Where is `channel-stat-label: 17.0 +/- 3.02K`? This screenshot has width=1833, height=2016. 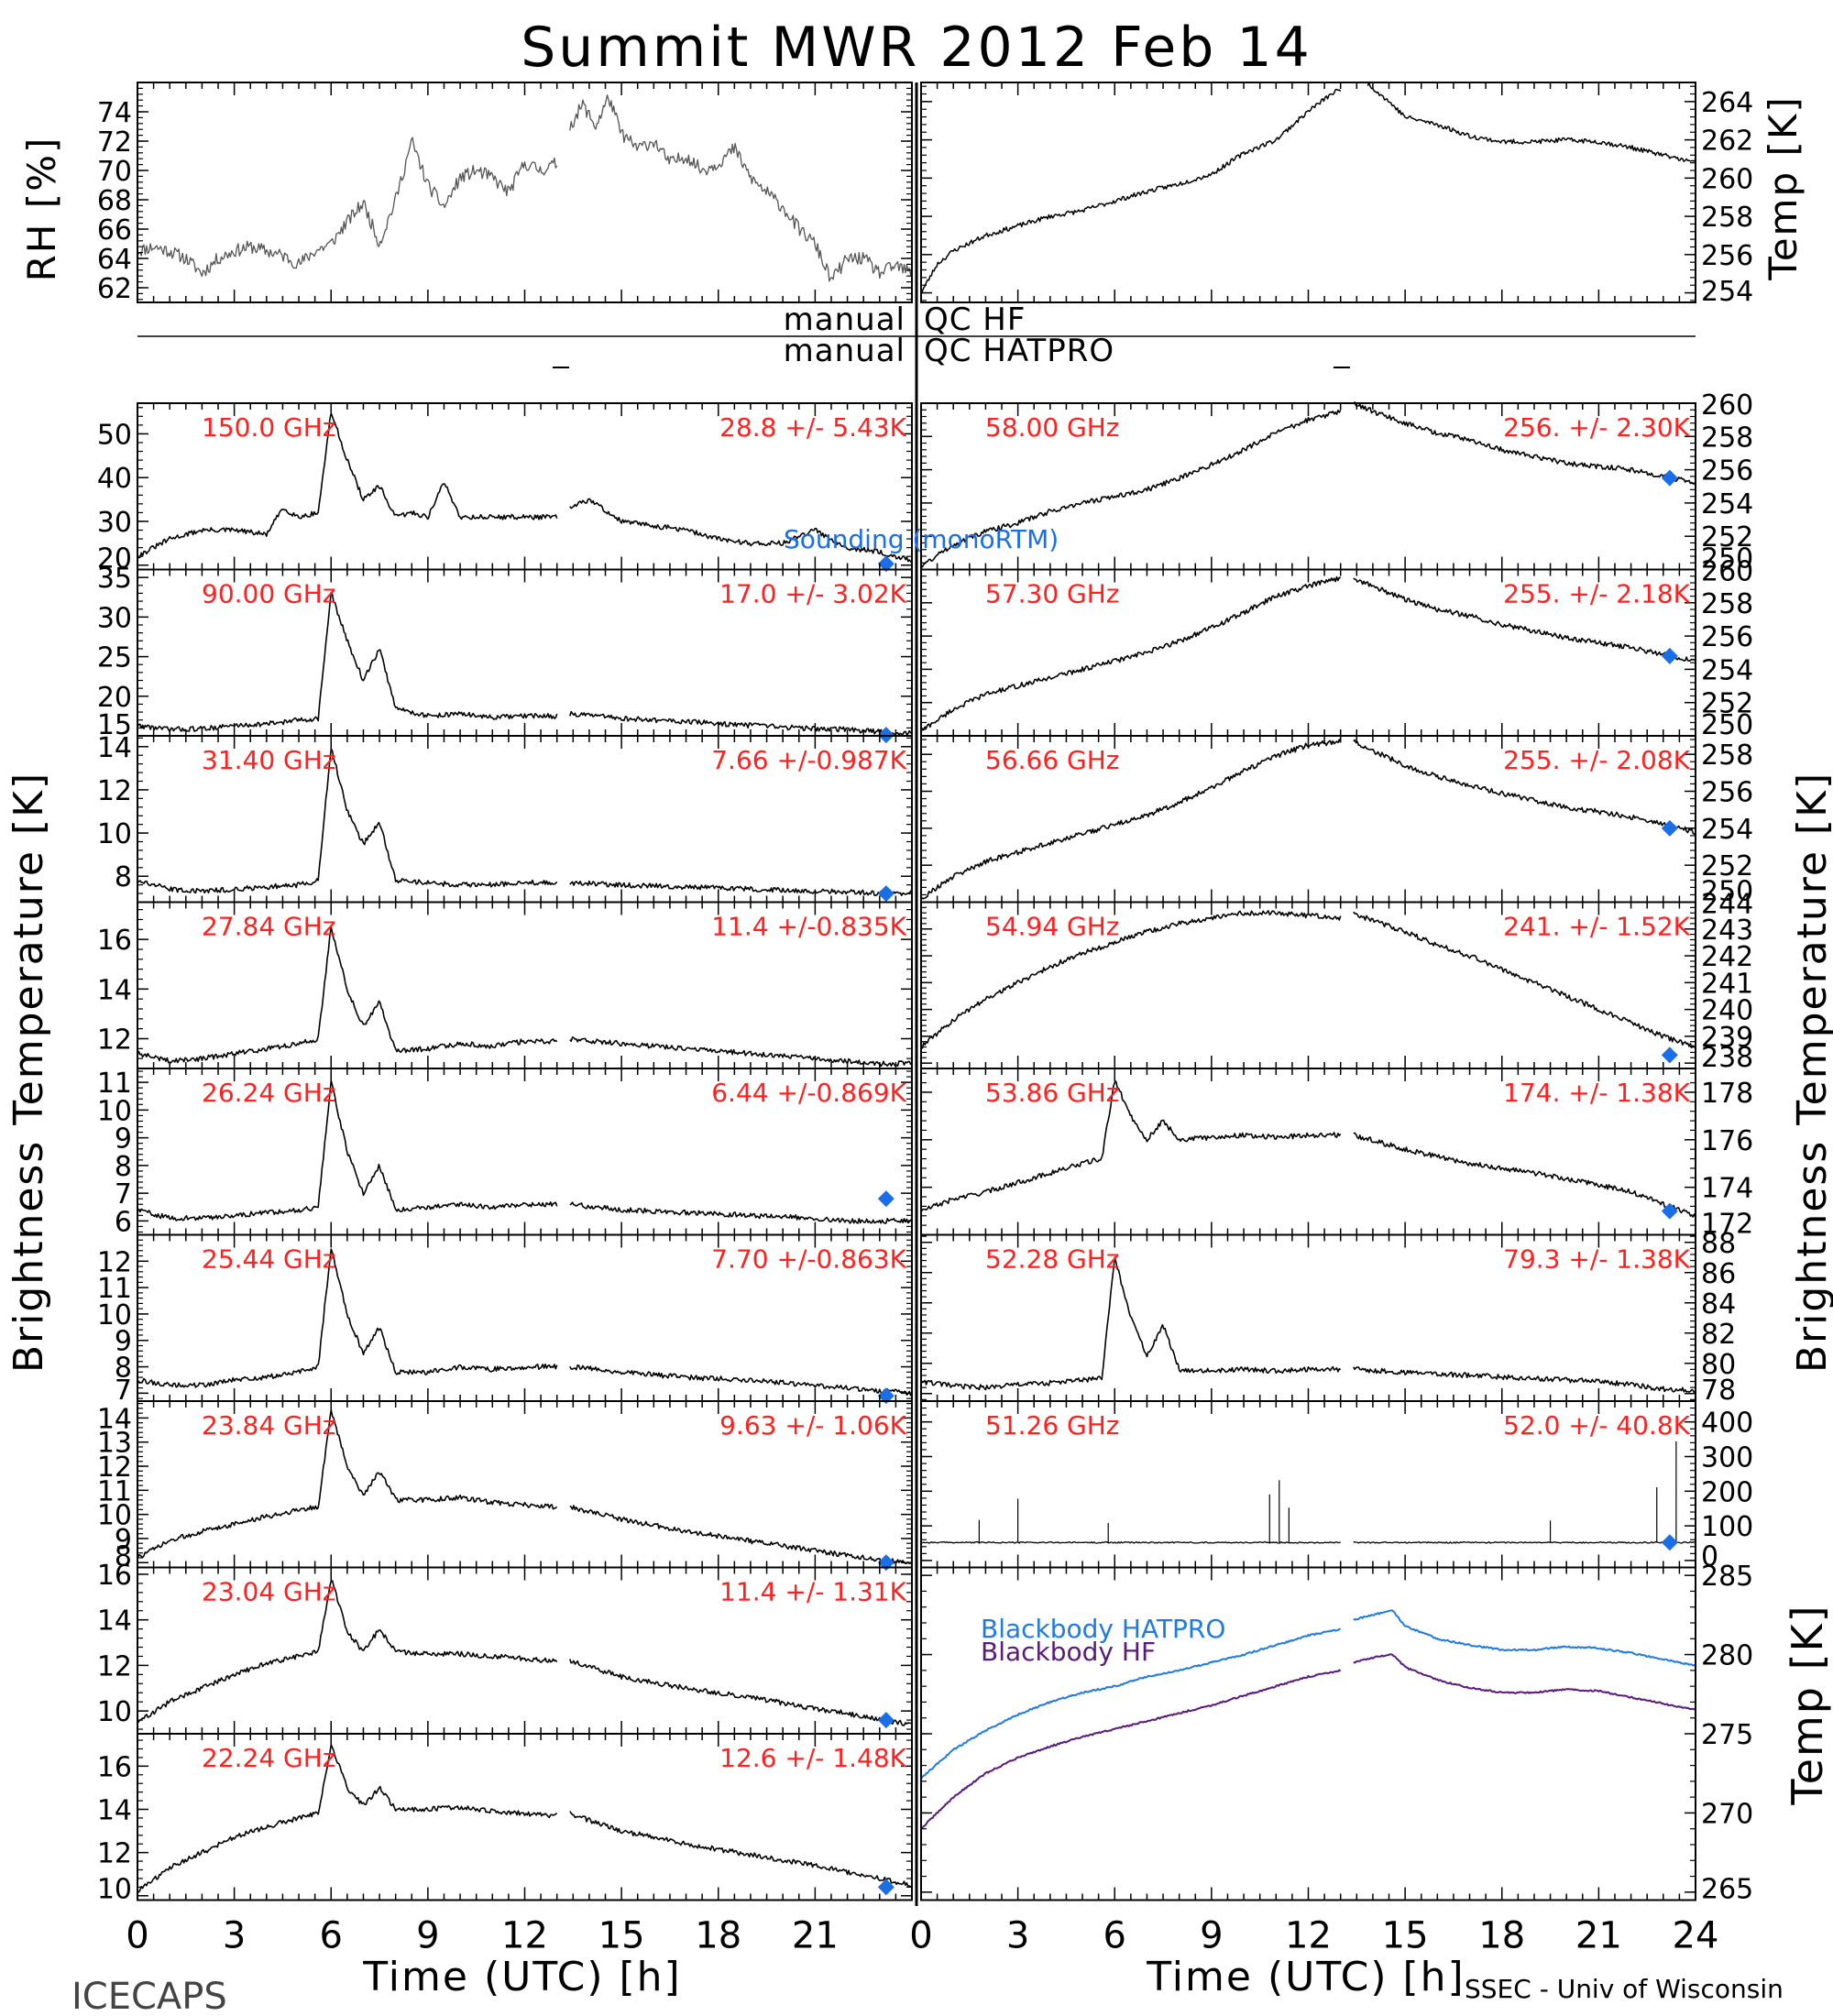
channel-stat-label: 17.0 +/- 3.02K is located at coordinates (812, 594).